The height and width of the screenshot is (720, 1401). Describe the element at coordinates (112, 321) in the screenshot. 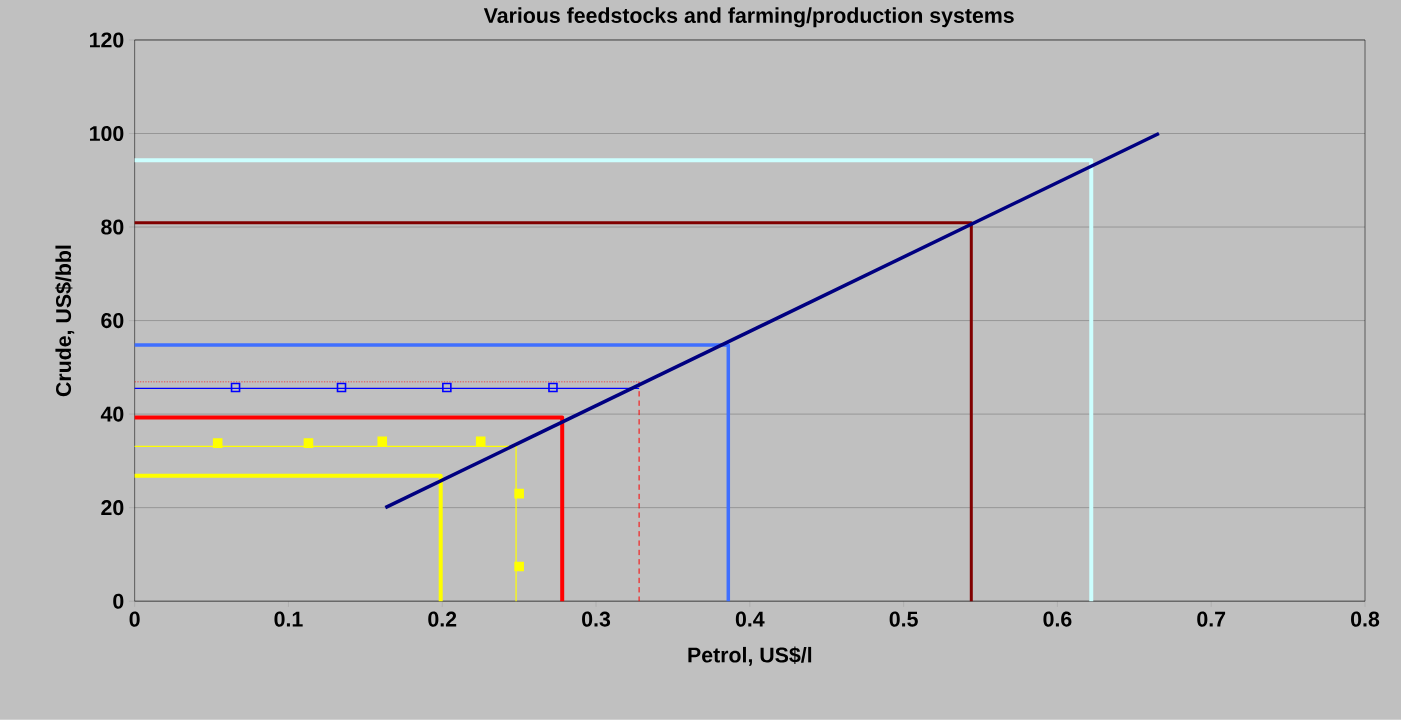

I see `y-tick-label: 60` at that location.